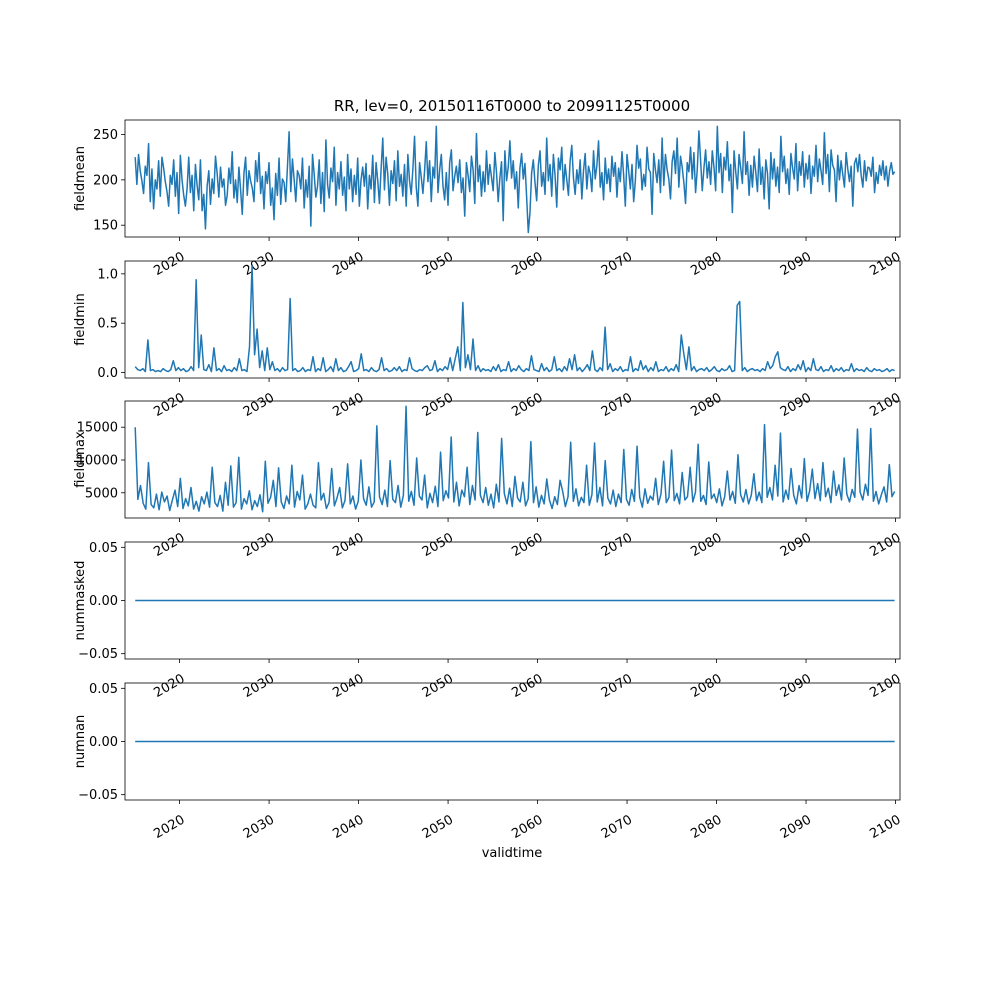  What do you see at coordinates (107, 373) in the screenshot?
I see `y-tick-label: 0.0` at bounding box center [107, 373].